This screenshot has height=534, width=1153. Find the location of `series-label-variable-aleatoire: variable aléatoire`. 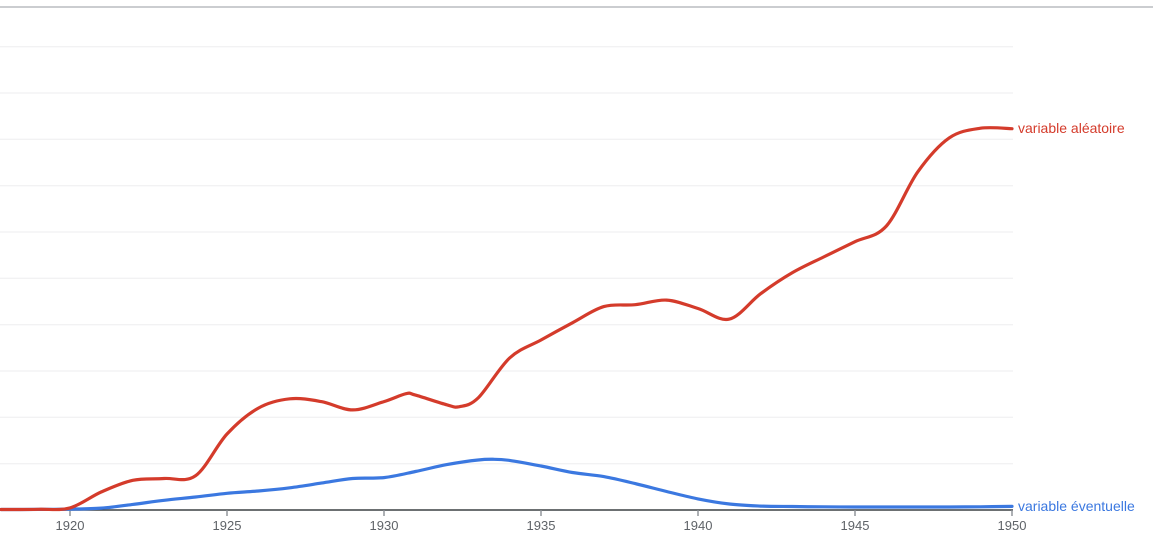

series-label-variable-aleatoire: variable aléatoire is located at coordinates (1071, 128).